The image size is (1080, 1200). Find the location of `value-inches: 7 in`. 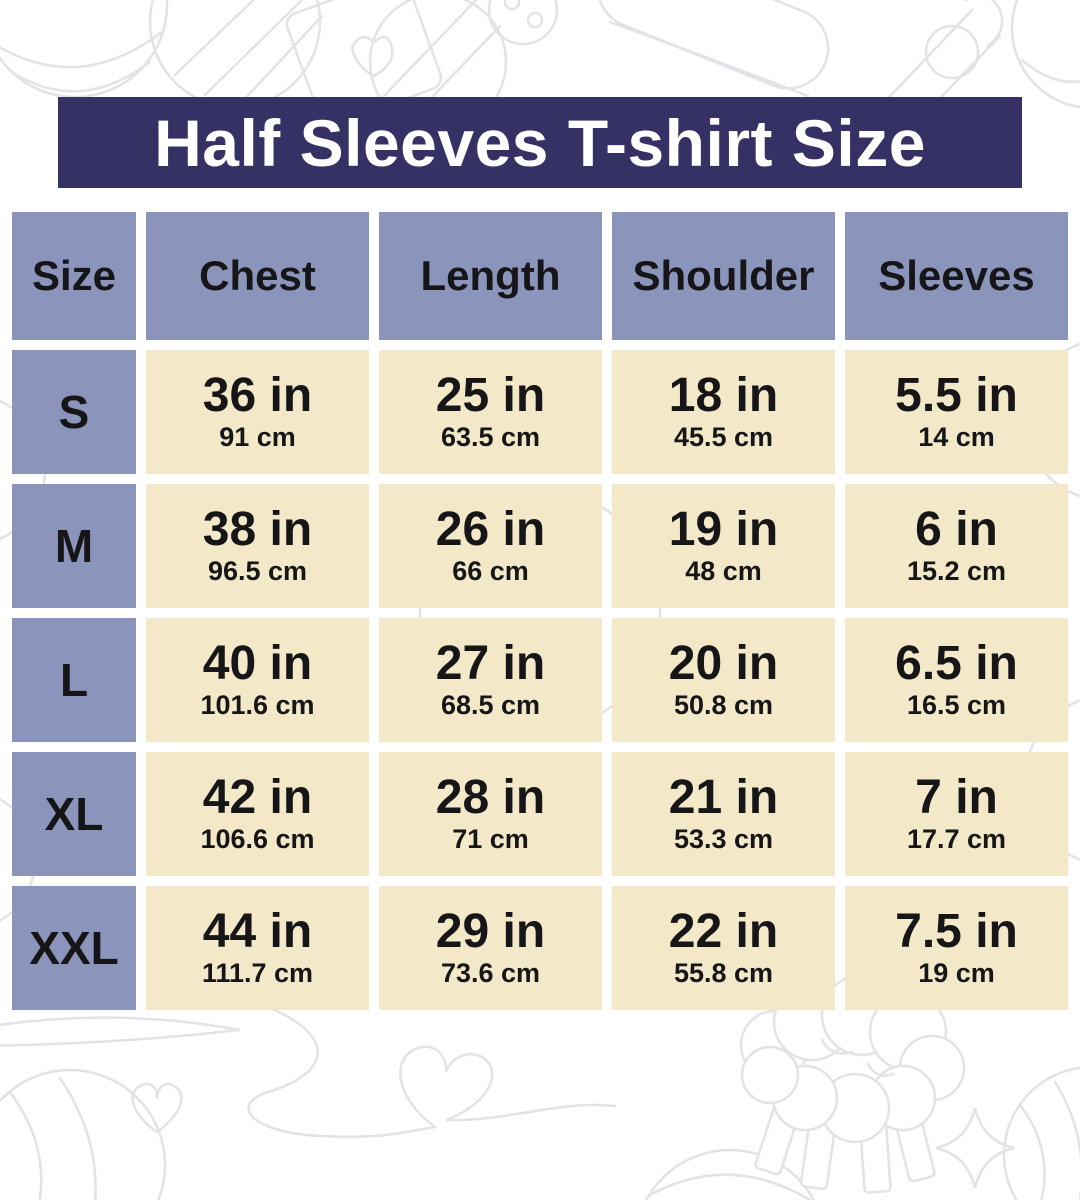

value-inches: 7 in is located at coordinates (956, 798).